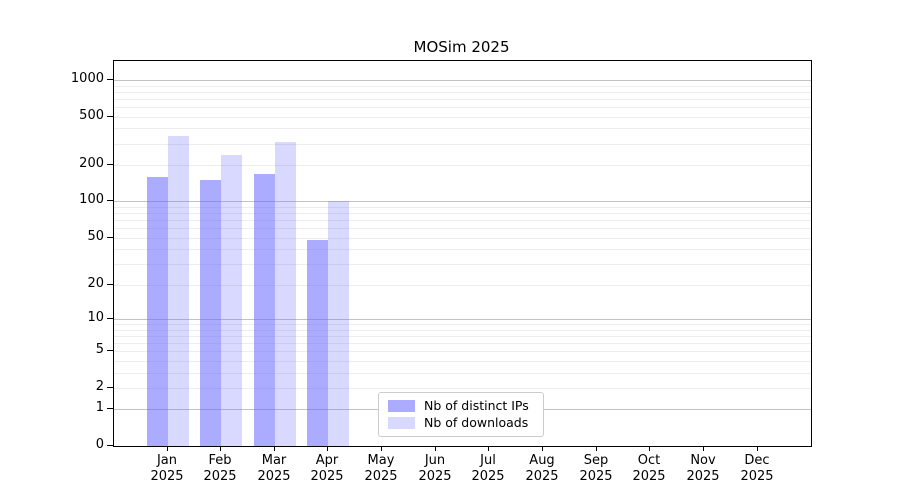 This screenshot has height=500, width=900. What do you see at coordinates (327, 468) in the screenshot?
I see `x-tick-label: Apr 2025` at bounding box center [327, 468].